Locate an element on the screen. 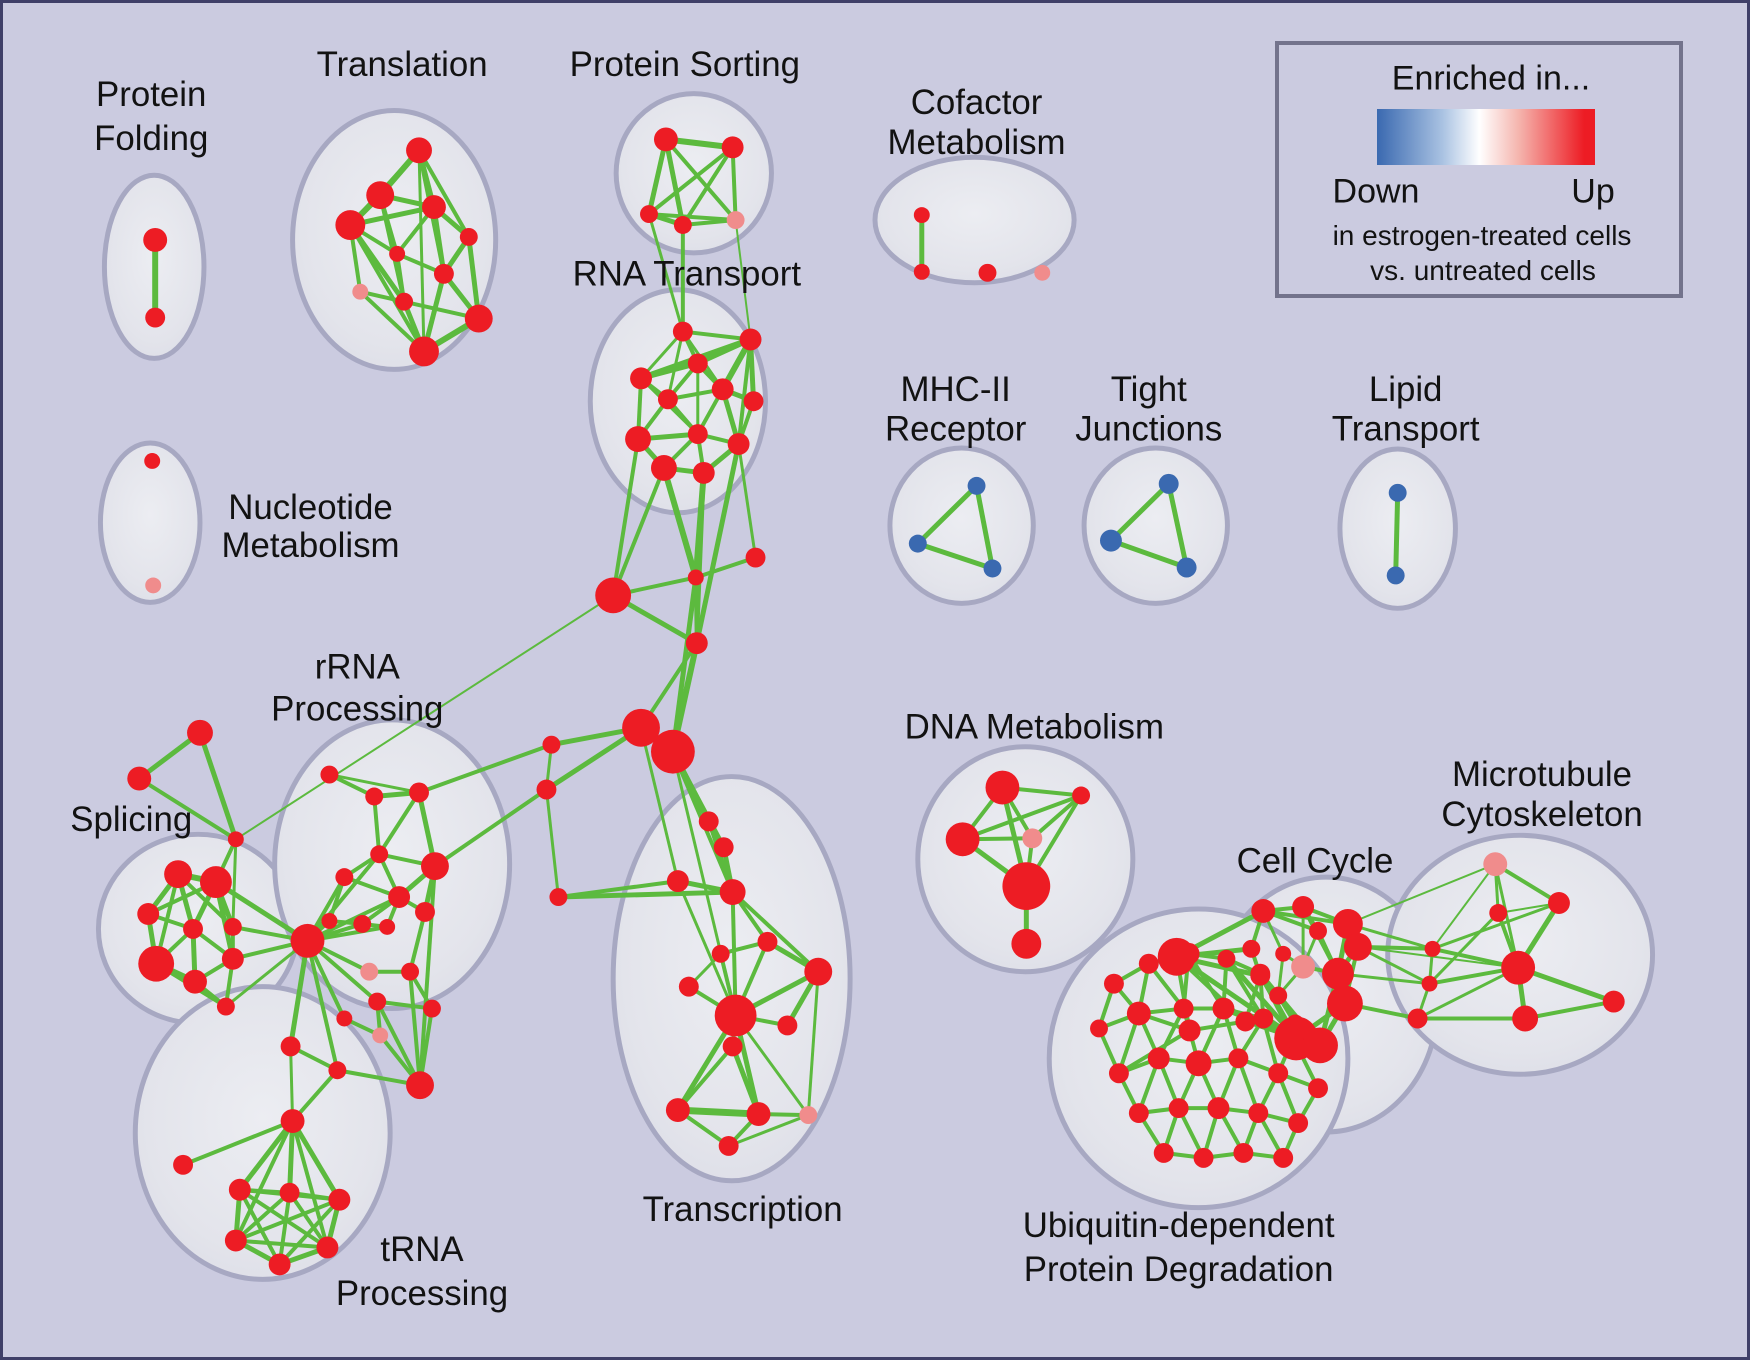 The image size is (1750, 1360). node-c9 is located at coordinates (558, 897).